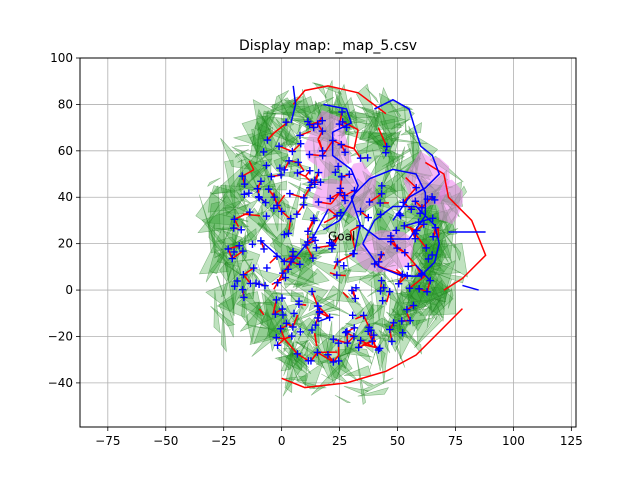 Image resolution: width=640 pixels, height=480 pixels. Describe the element at coordinates (65, 104) in the screenshot. I see `y-tick-label: 80` at that location.